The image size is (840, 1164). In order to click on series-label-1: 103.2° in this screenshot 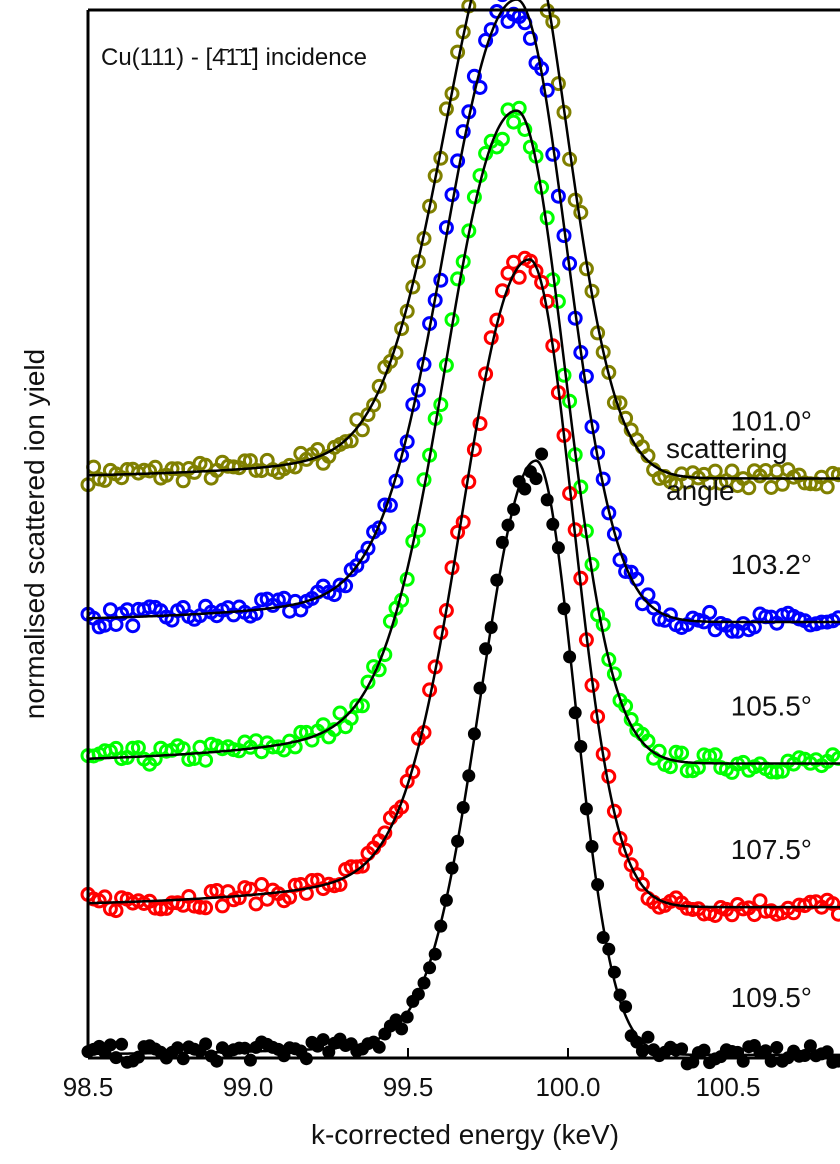, I will do `click(771, 564)`.